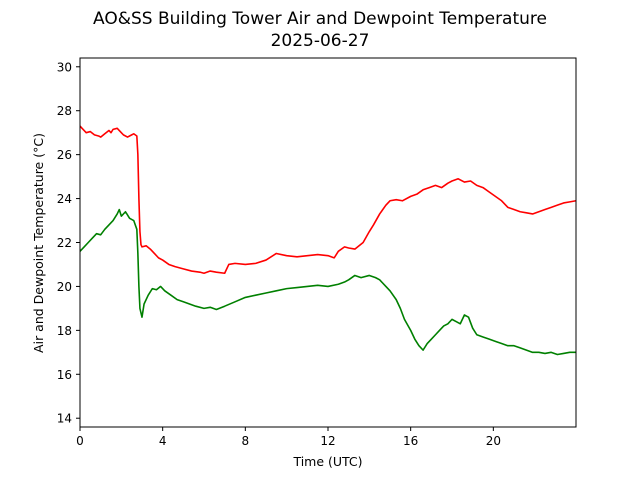 The image size is (640, 480). What do you see at coordinates (64, 155) in the screenshot?
I see `y-tick-label: 26` at bounding box center [64, 155].